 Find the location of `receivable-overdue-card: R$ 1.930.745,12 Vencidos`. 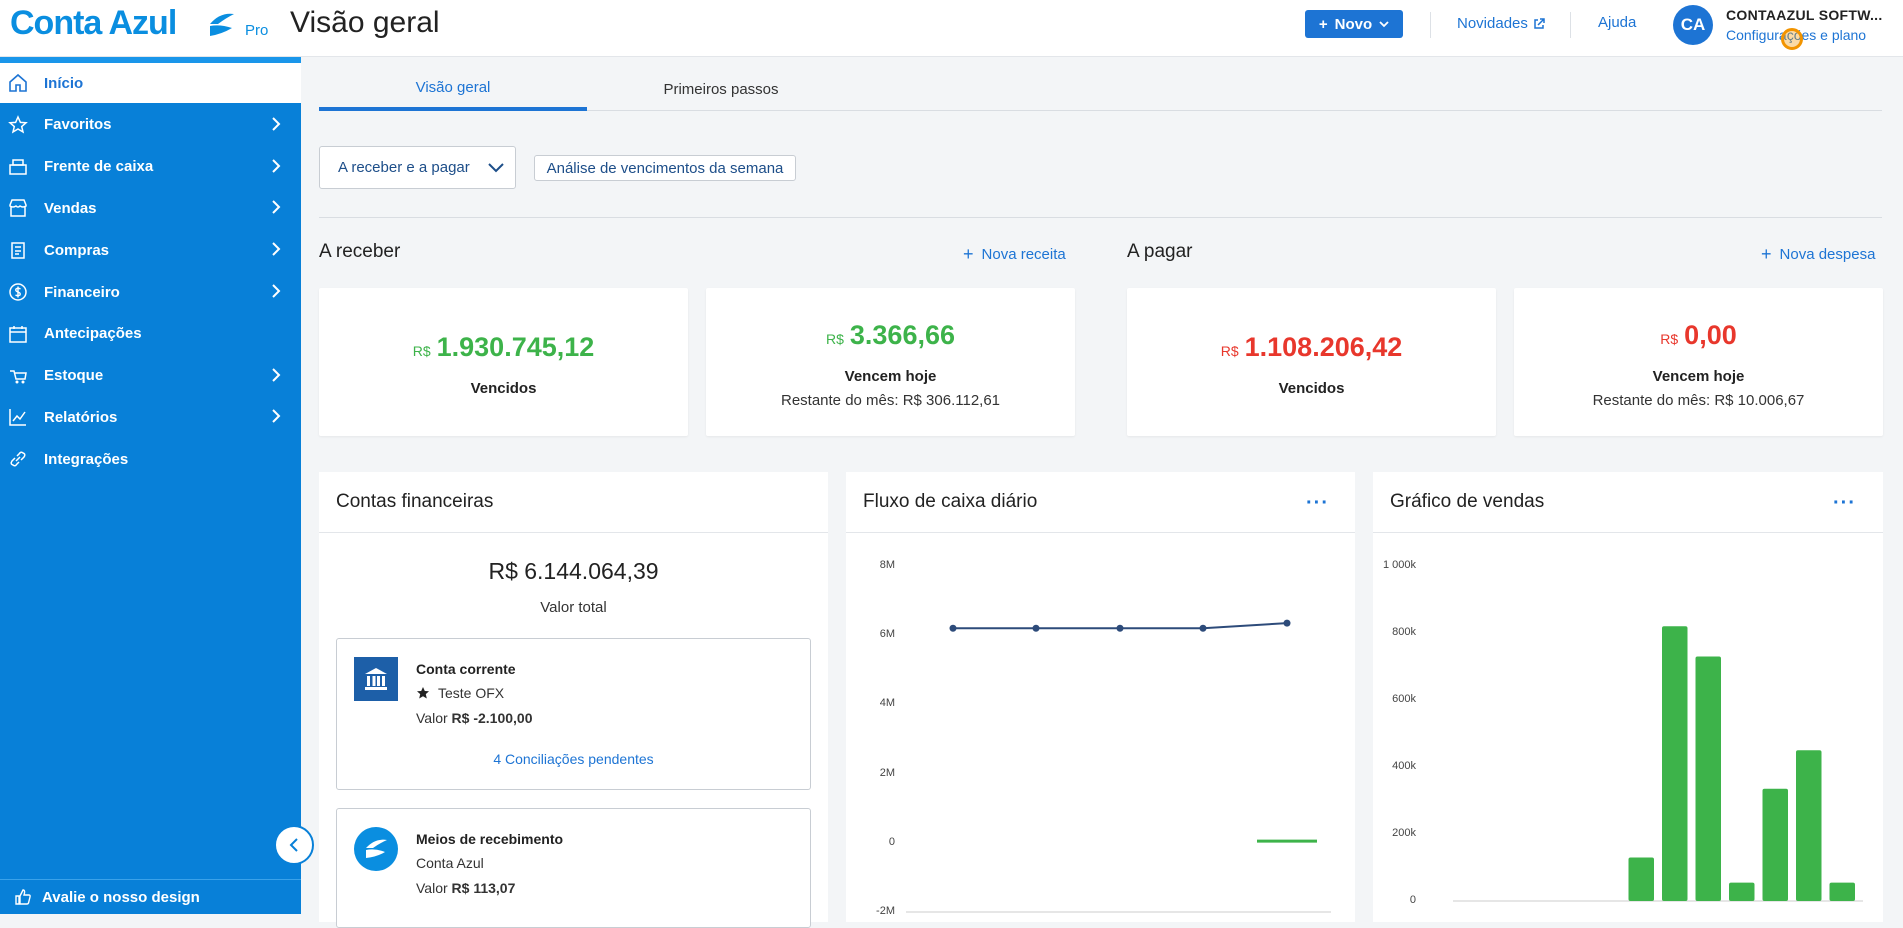

receivable-overdue-card: R$ 1.930.745,12 Vencidos is located at coordinates (503, 362).